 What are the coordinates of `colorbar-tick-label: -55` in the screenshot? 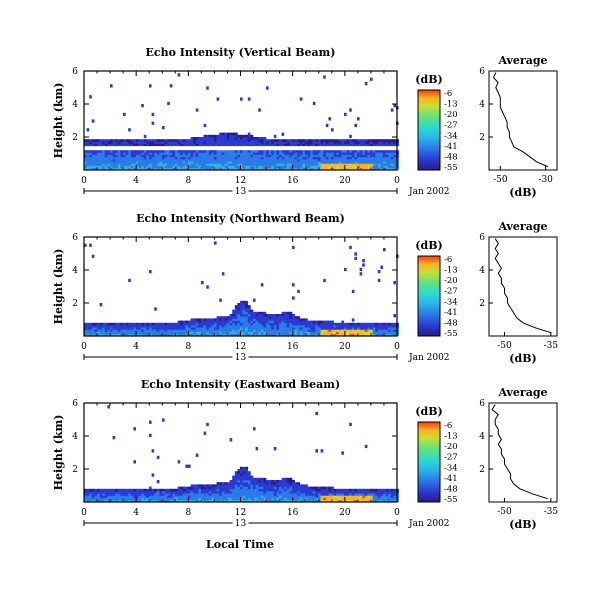 It's located at (451, 500).